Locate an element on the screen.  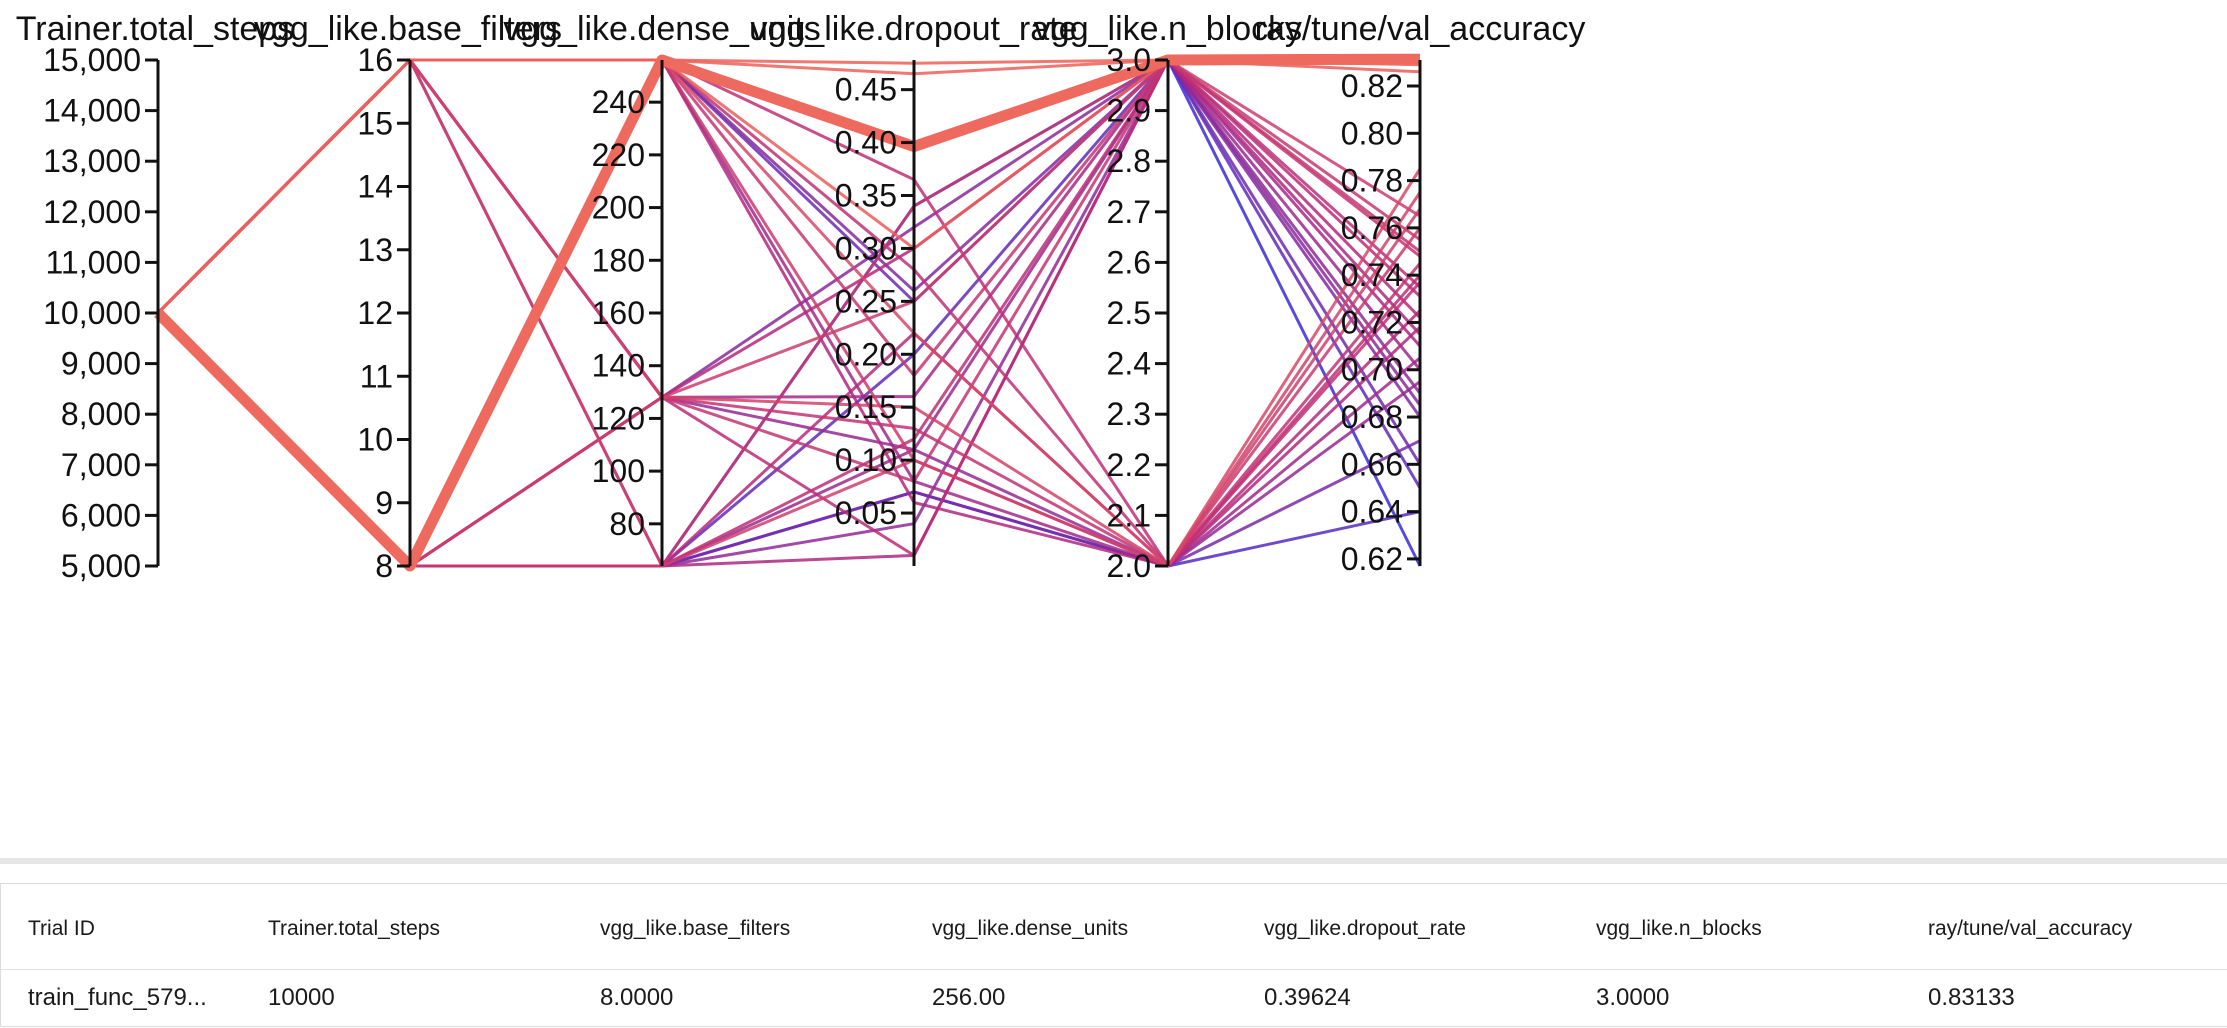
tick-label: 2.8 is located at coordinates (1129, 161).